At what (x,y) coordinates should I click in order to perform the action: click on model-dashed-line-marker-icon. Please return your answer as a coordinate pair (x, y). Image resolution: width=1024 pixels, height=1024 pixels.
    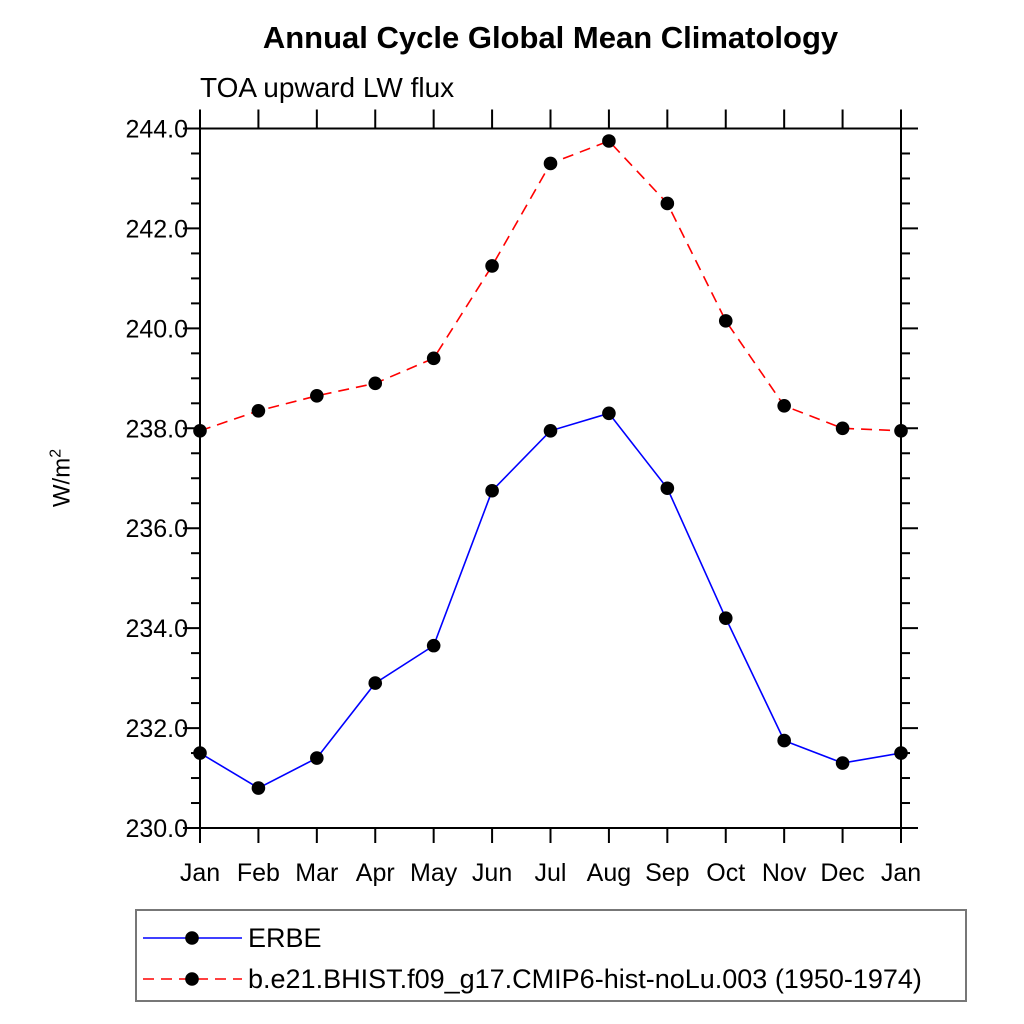
    Looking at the image, I should click on (192, 979).